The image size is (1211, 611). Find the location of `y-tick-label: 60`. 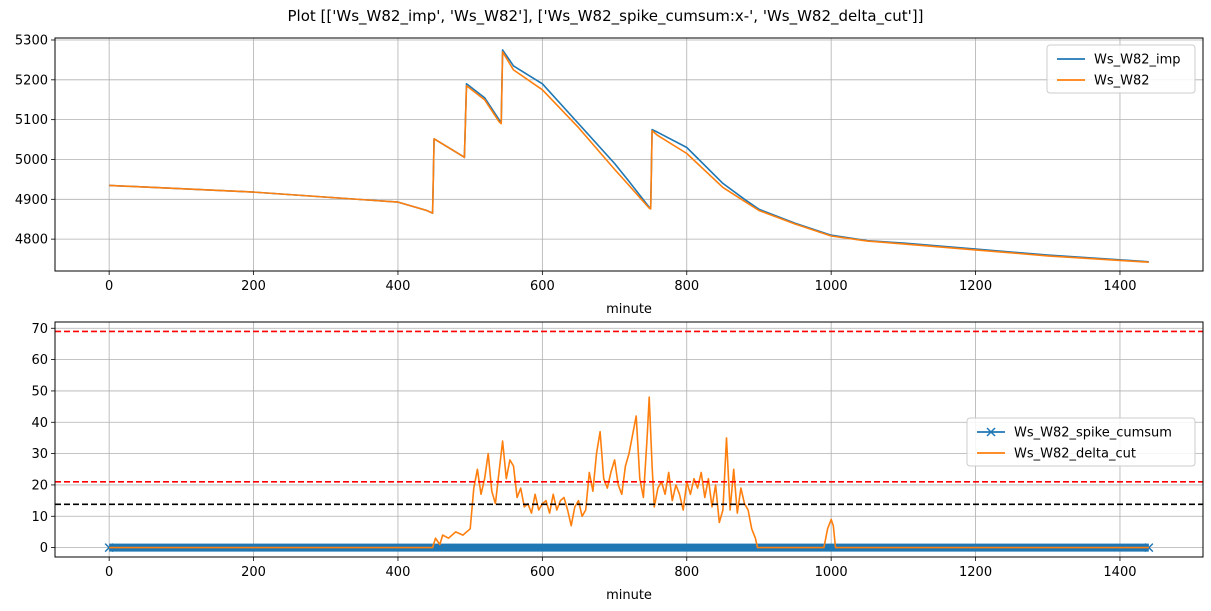

y-tick-label: 60 is located at coordinates (39, 360).